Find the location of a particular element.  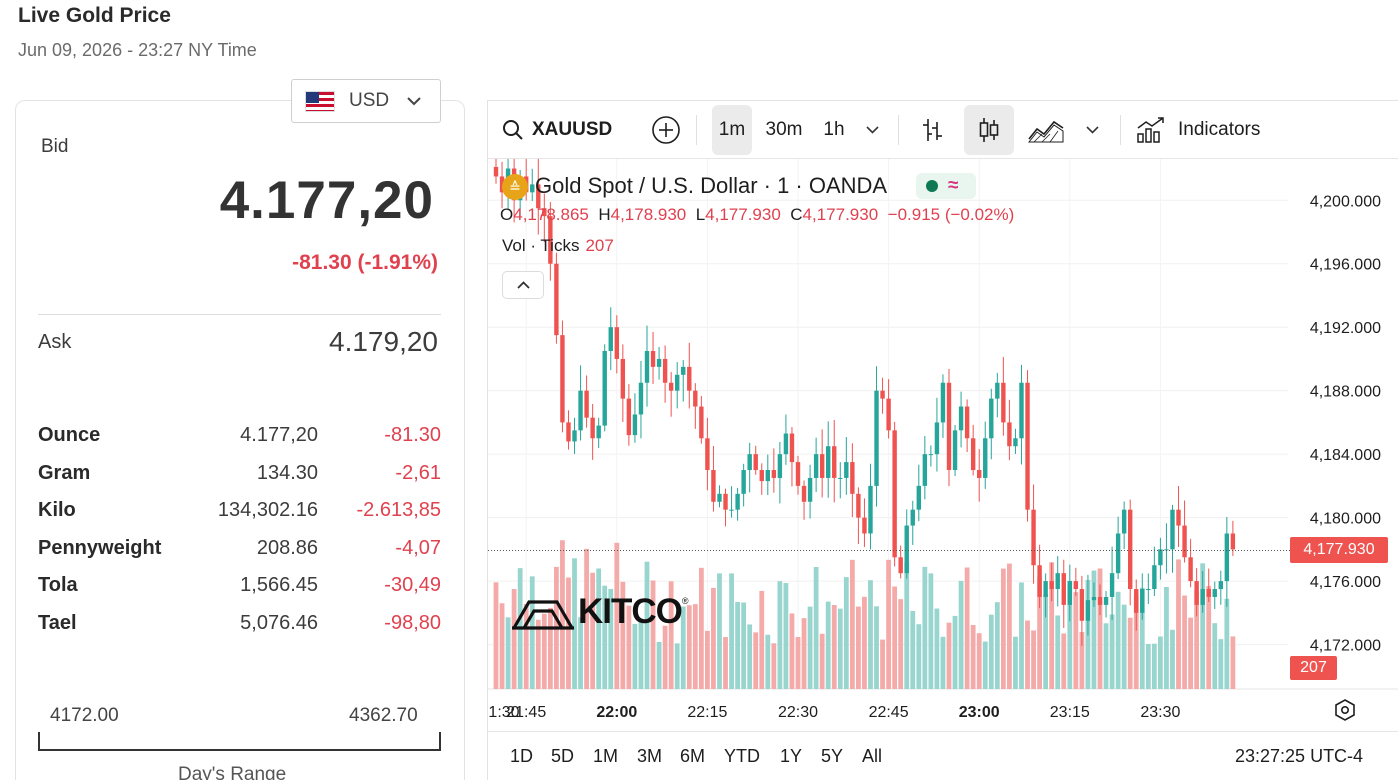

range-button-ytd: YTD is located at coordinates (742, 756).